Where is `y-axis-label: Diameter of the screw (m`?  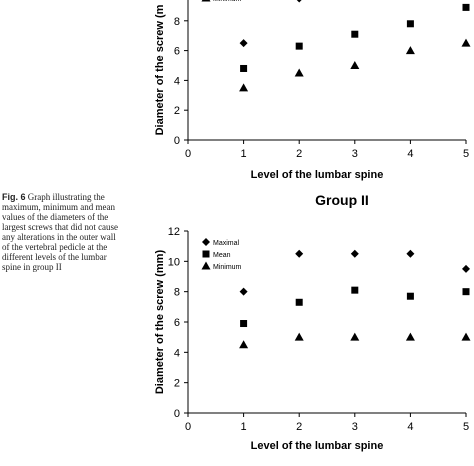 y-axis-label: Diameter of the screw (m is located at coordinates (160, 69).